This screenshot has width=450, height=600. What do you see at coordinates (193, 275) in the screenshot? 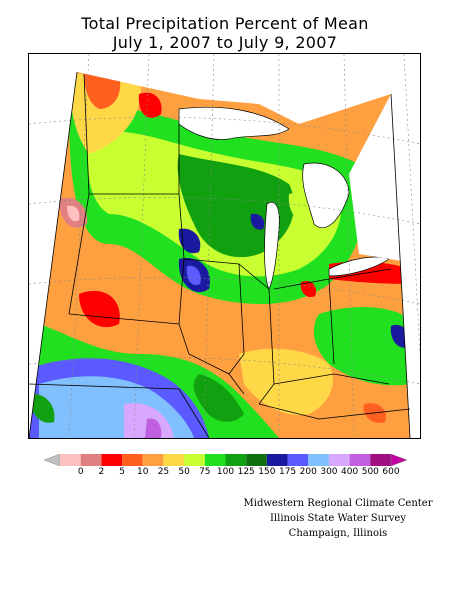
I see `central-lightblue-spot` at bounding box center [193, 275].